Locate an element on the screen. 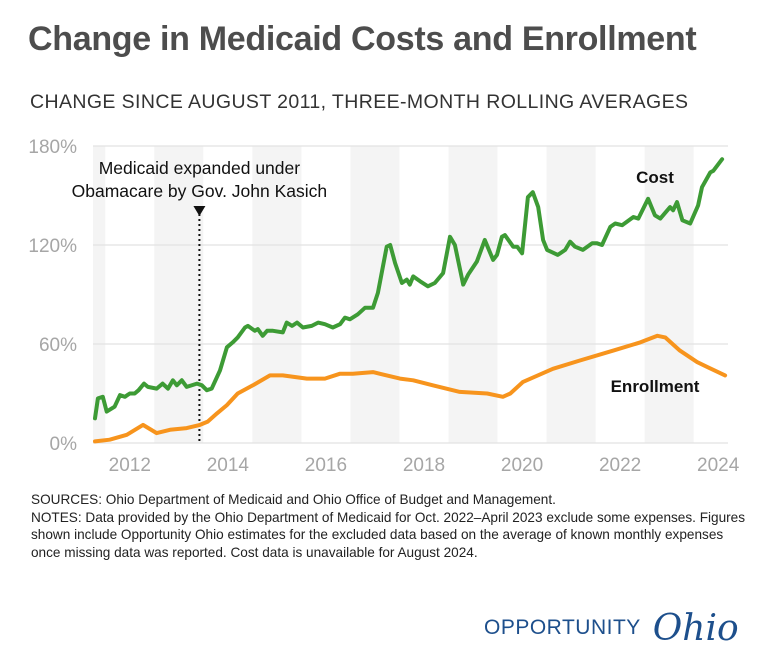 This screenshot has height=671, width=768. logo-word-ohio: Ohio is located at coordinates (695, 628).